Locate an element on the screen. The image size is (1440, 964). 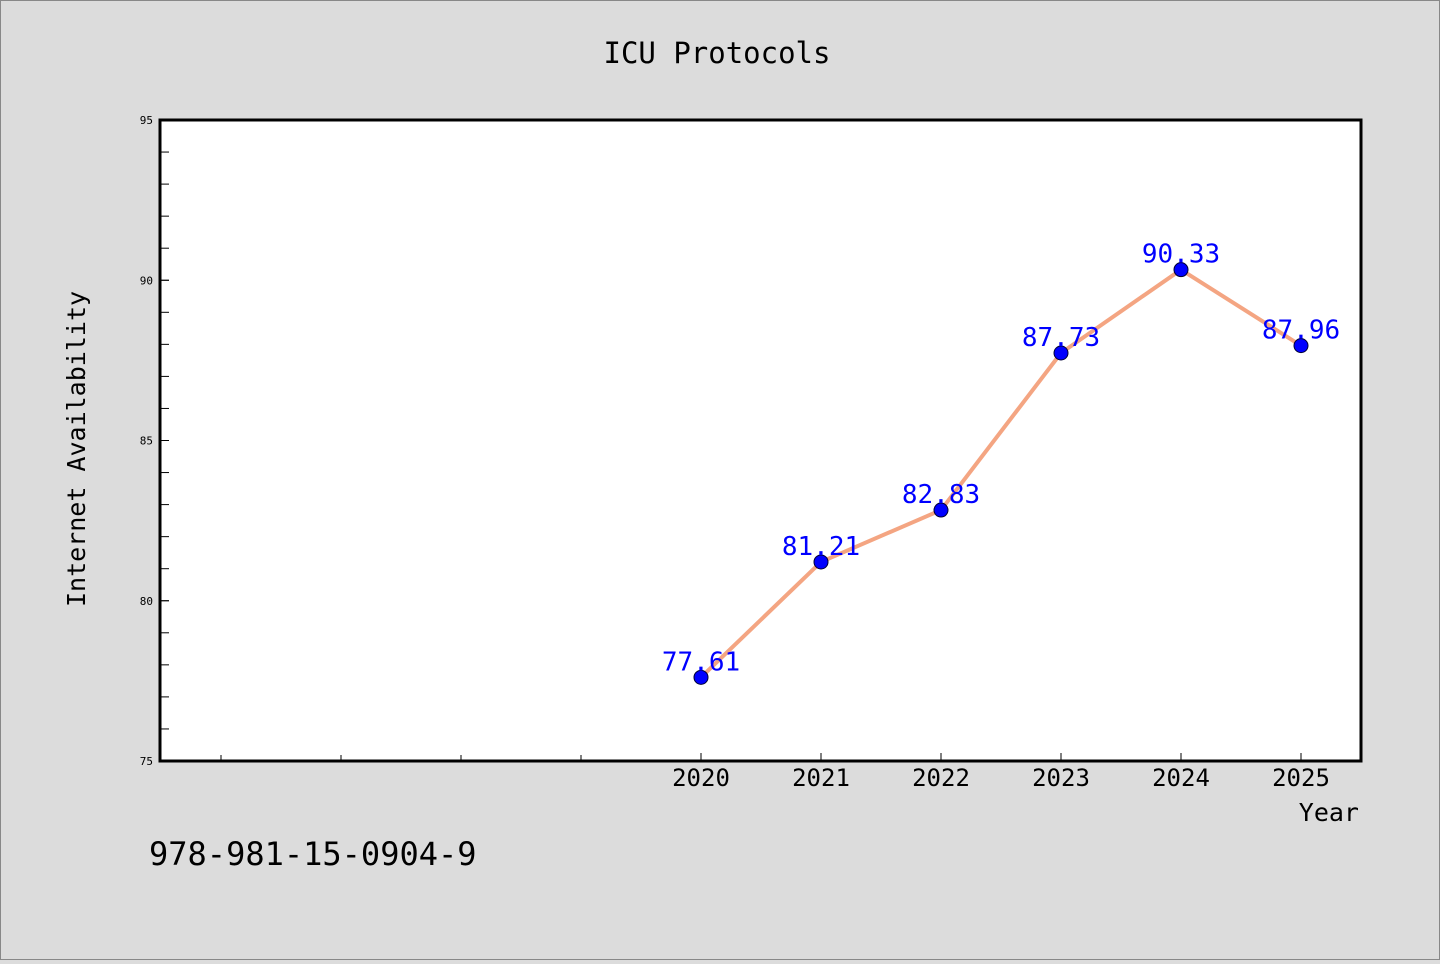
x-tick-label: 2023 is located at coordinates (1061, 778).